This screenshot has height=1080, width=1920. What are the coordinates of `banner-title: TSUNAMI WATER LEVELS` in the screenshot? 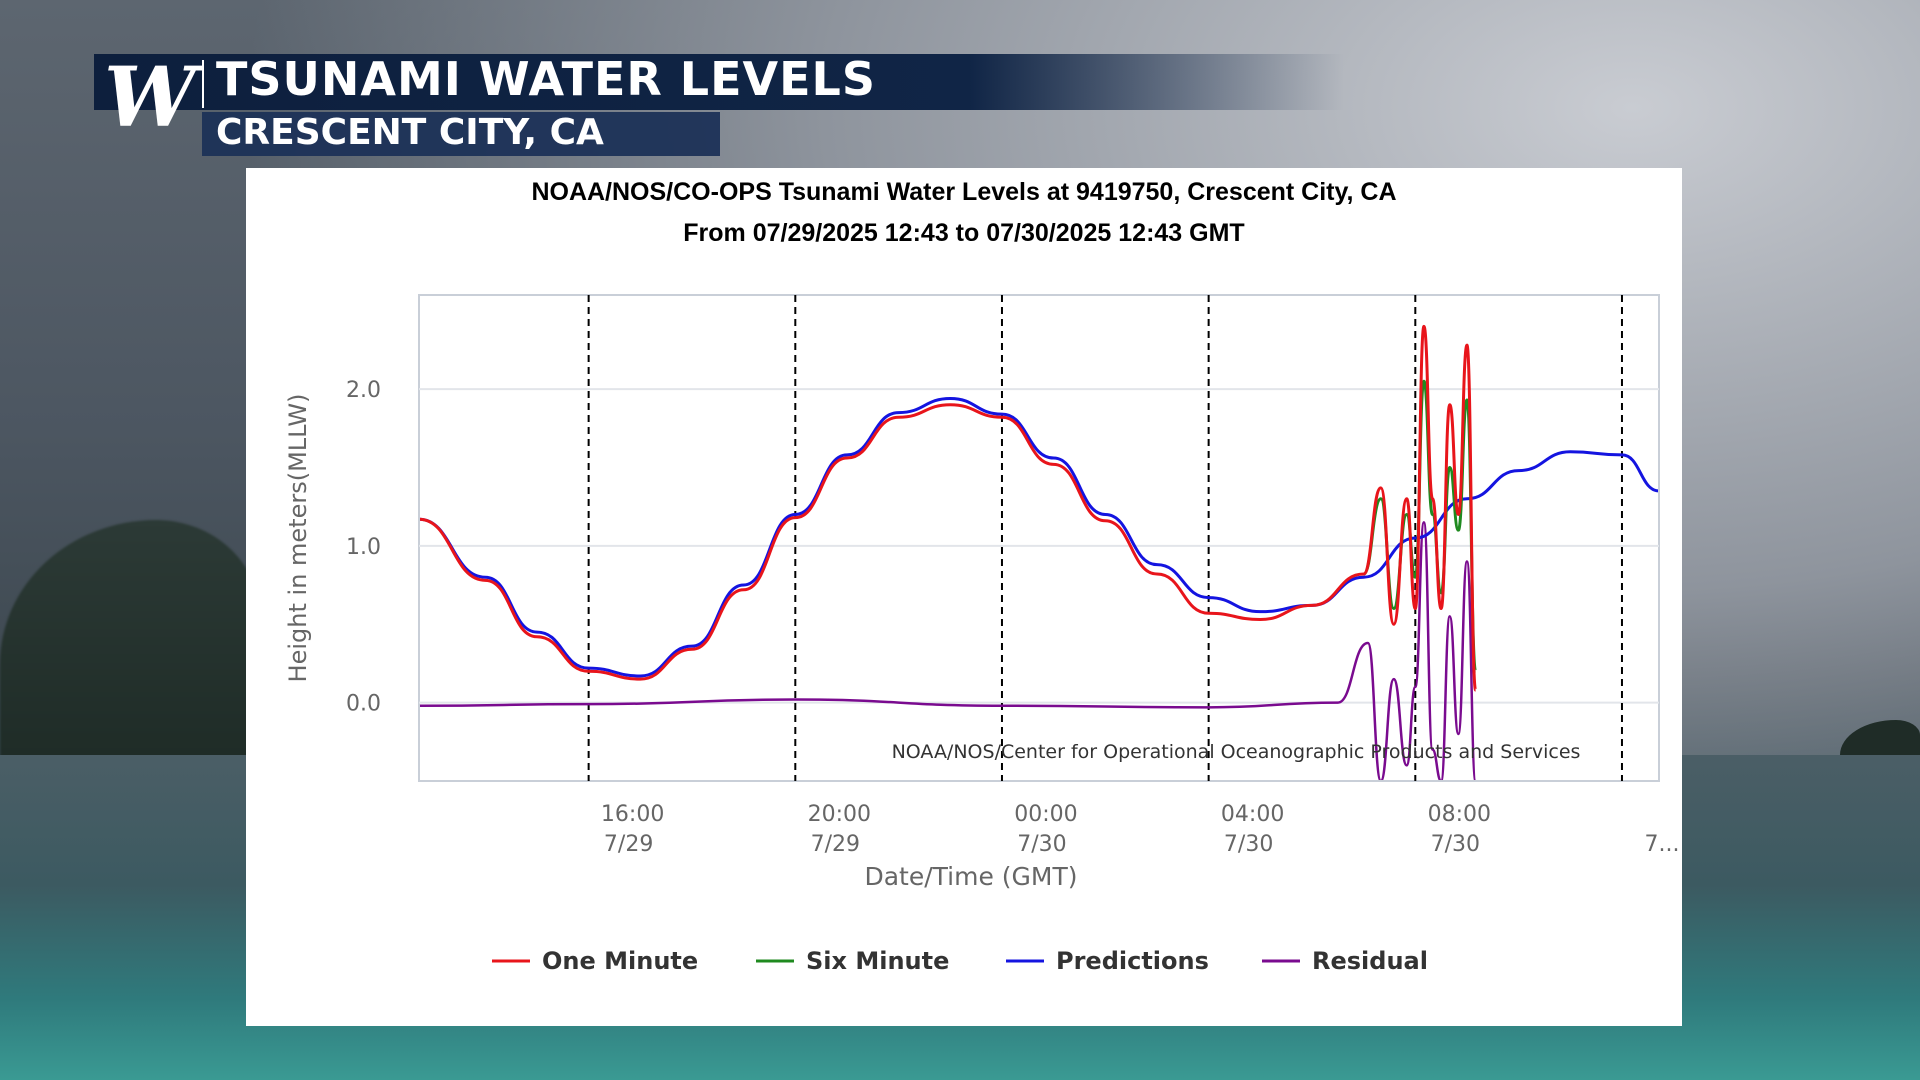 It's located at (546, 79).